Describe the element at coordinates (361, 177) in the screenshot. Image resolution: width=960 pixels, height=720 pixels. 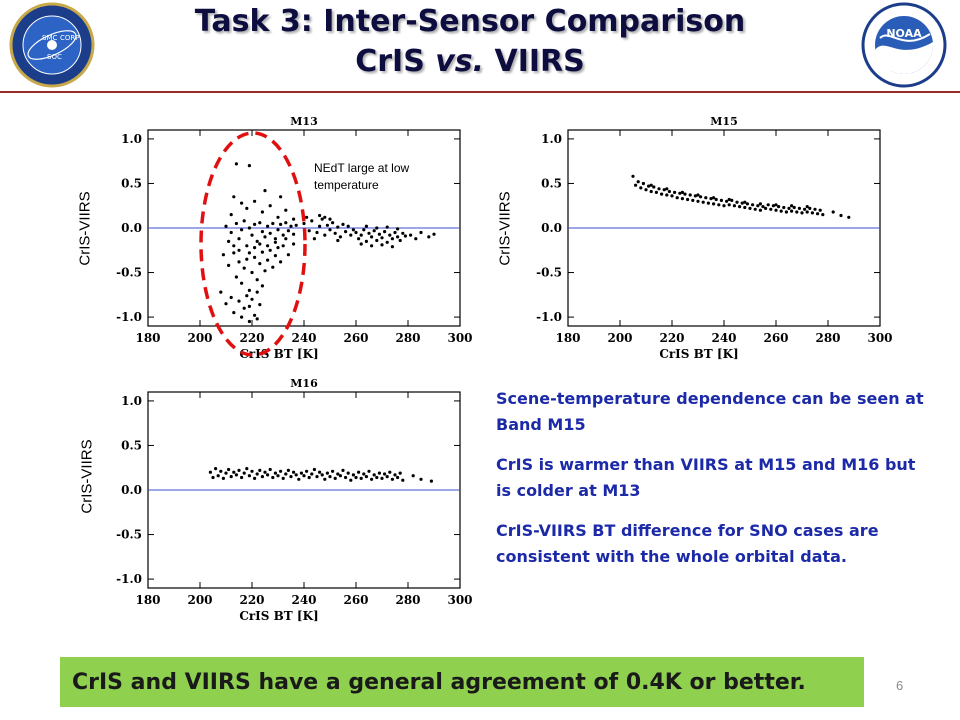
I see `nedt-annotation: NEdT large at low temperature` at that location.